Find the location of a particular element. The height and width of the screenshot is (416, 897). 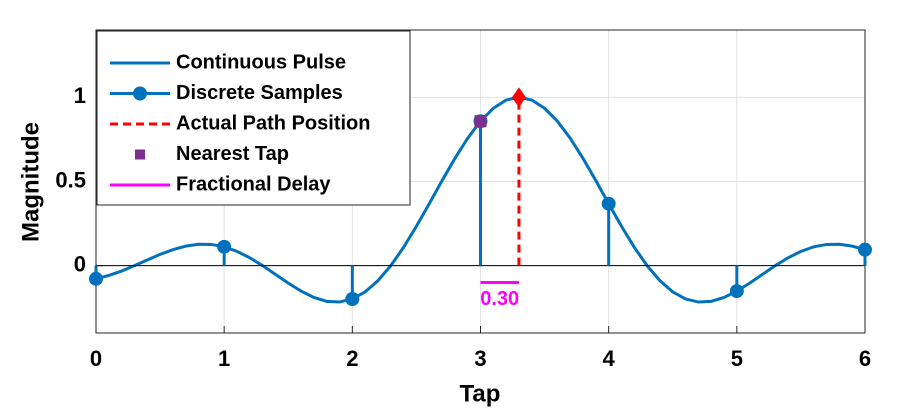

fractional-delay-label: 0.30 is located at coordinates (499, 299).